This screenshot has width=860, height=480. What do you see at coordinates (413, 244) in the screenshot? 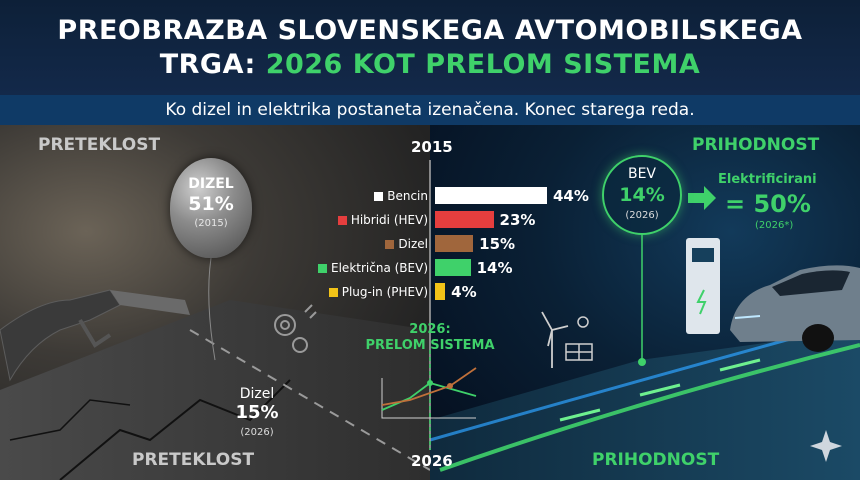
I see `bar-label: Dizel` at bounding box center [413, 244].